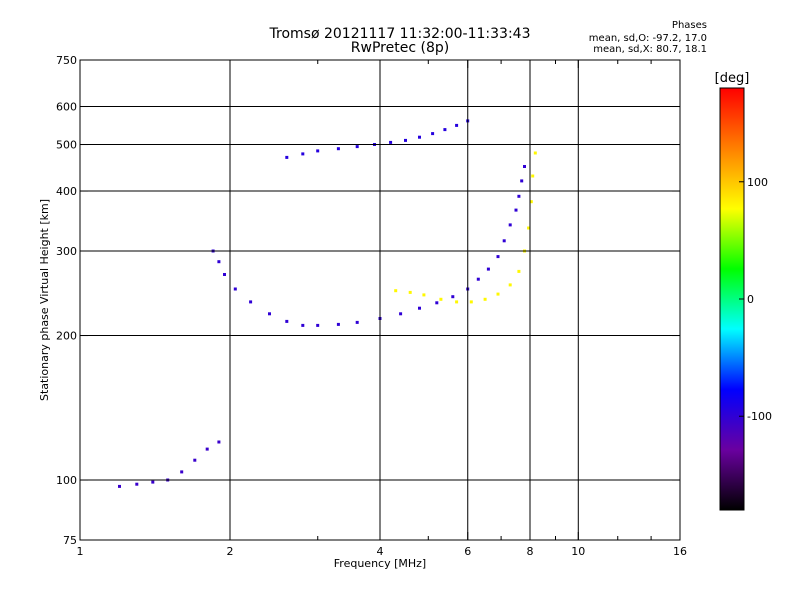 The image size is (800, 600). What do you see at coordinates (578, 551) in the screenshot?
I see `x-tick-label: 10` at bounding box center [578, 551].